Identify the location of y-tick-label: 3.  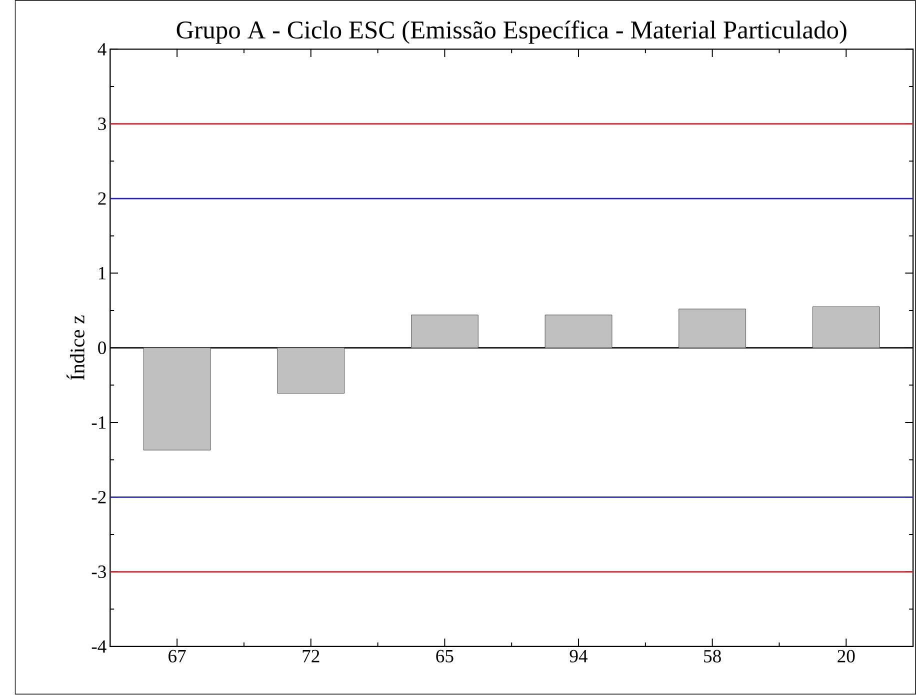
(102, 124).